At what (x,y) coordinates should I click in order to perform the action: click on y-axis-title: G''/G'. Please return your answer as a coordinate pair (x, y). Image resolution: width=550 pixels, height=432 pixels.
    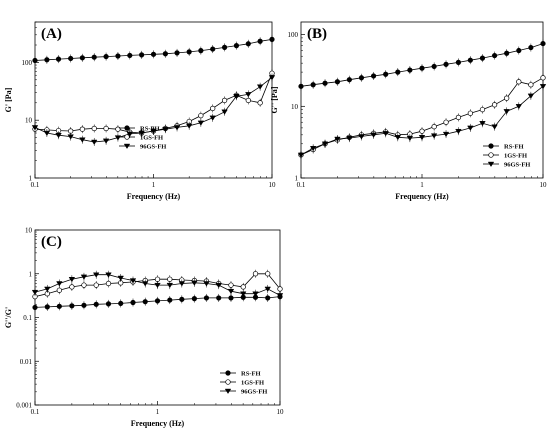
    Looking at the image, I should click on (8, 317).